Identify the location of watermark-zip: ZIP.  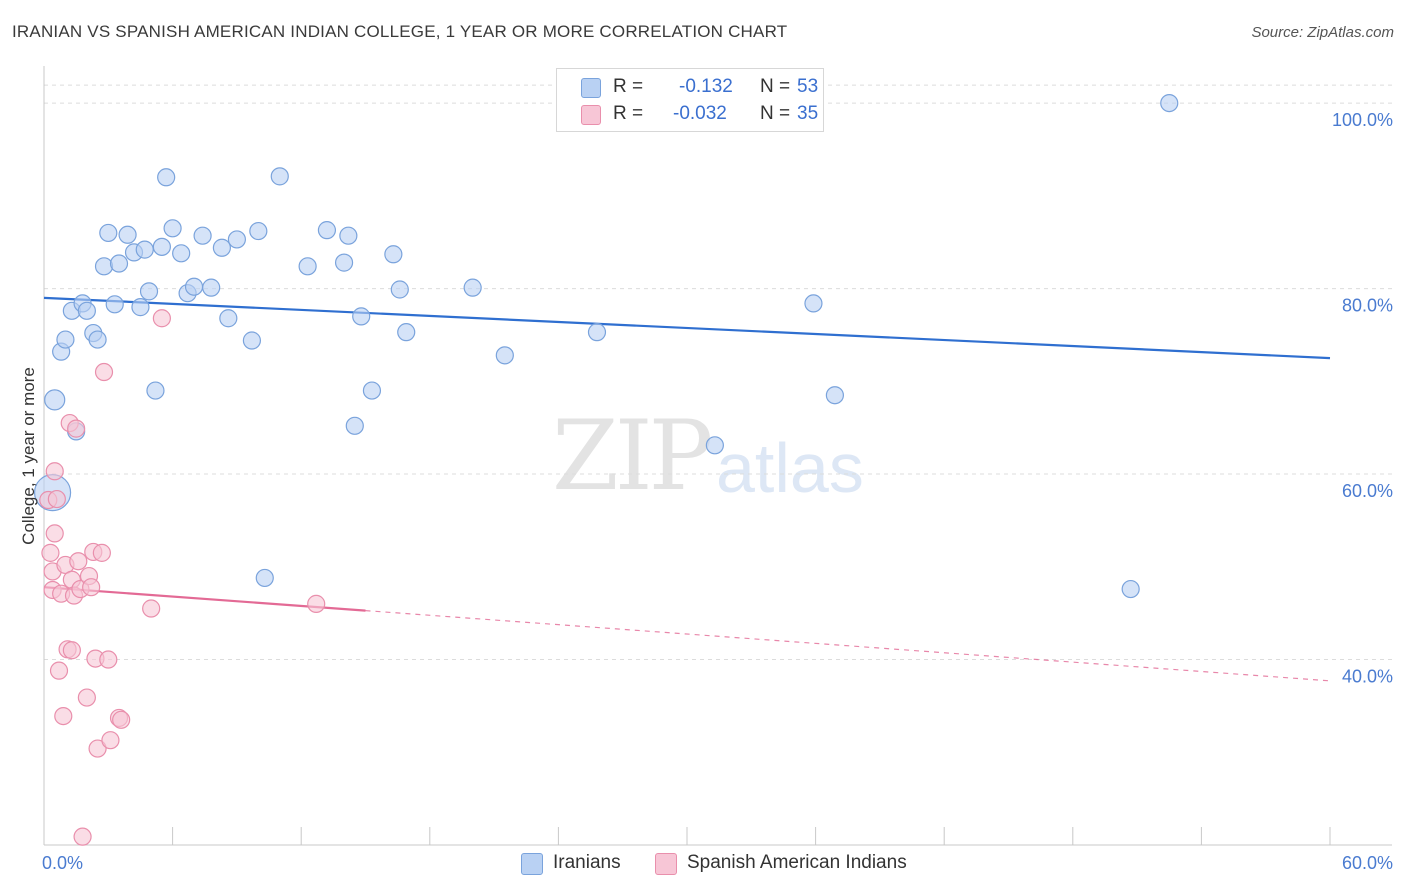
(632, 456).